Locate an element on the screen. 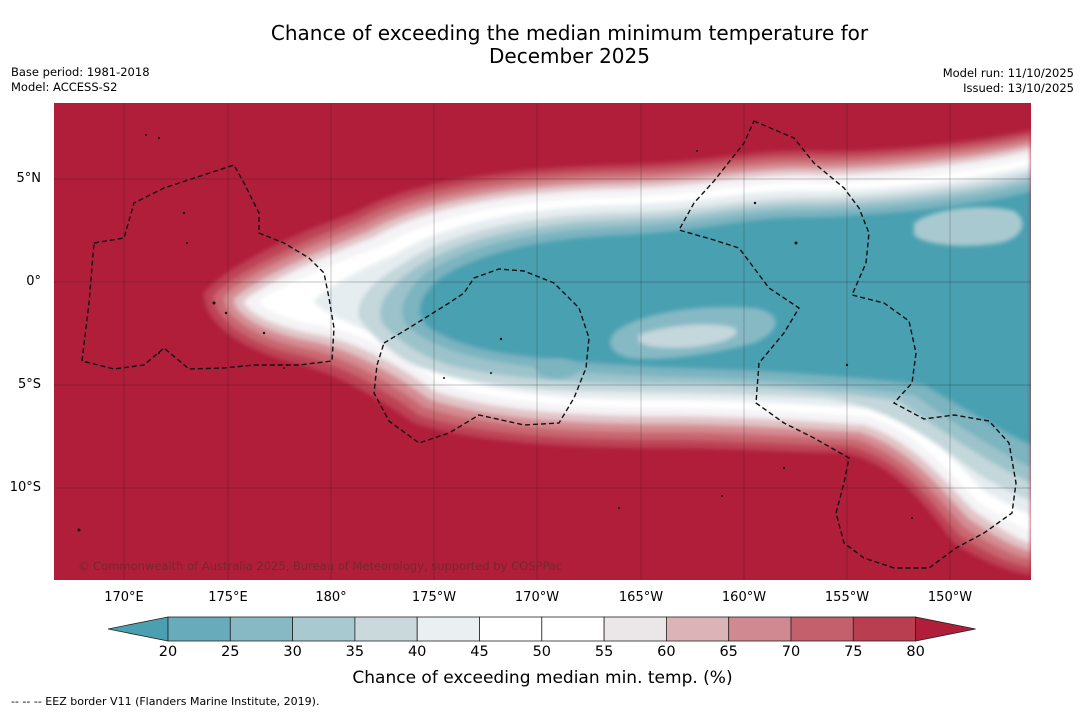  lat-tick: 5°N is located at coordinates (29, 178).